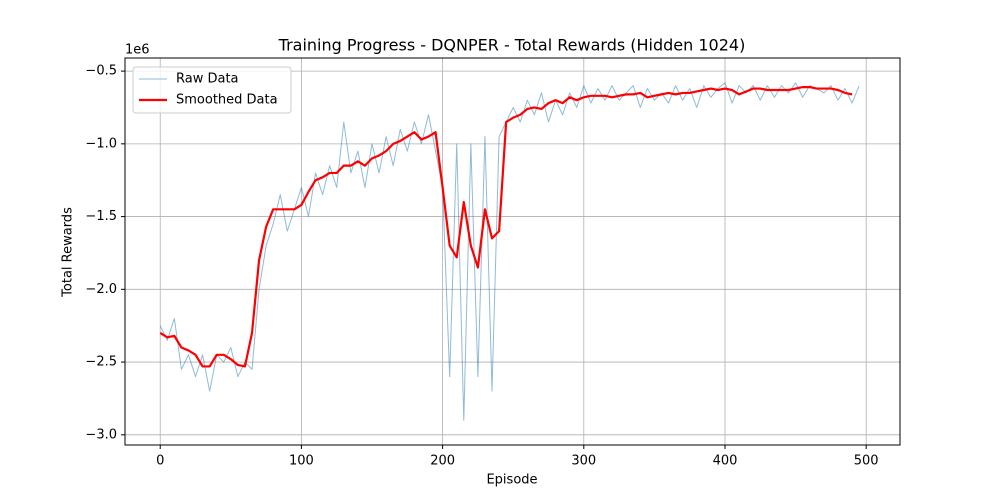 The height and width of the screenshot is (500, 1000). I want to click on x-tick-label: 100, so click(301, 461).